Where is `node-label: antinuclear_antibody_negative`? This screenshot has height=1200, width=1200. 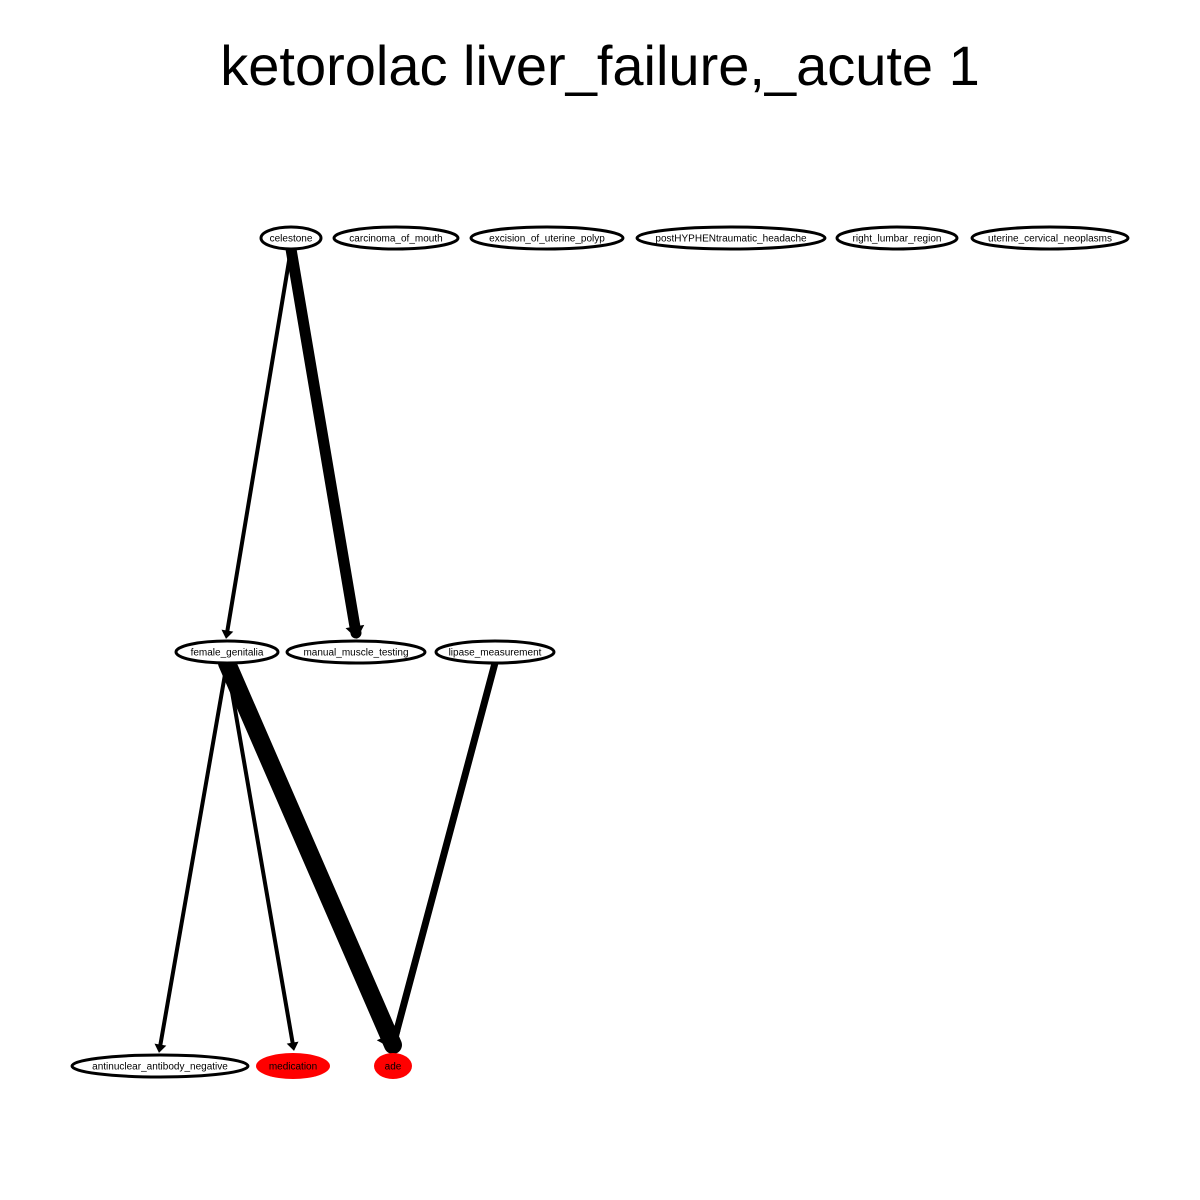 node-label: antinuclear_antibody_negative is located at coordinates (160, 1067).